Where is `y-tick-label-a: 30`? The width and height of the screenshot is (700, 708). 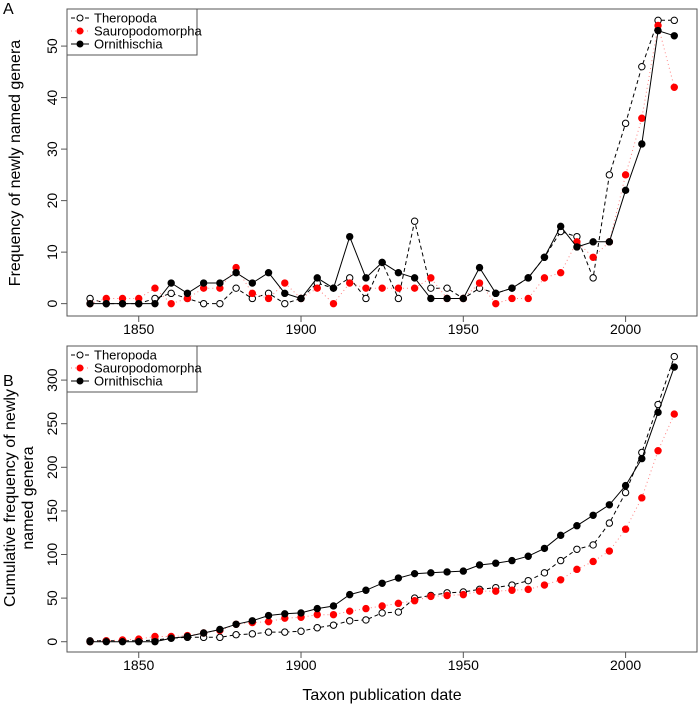 y-tick-label-a: 30 is located at coordinates (52, 149).